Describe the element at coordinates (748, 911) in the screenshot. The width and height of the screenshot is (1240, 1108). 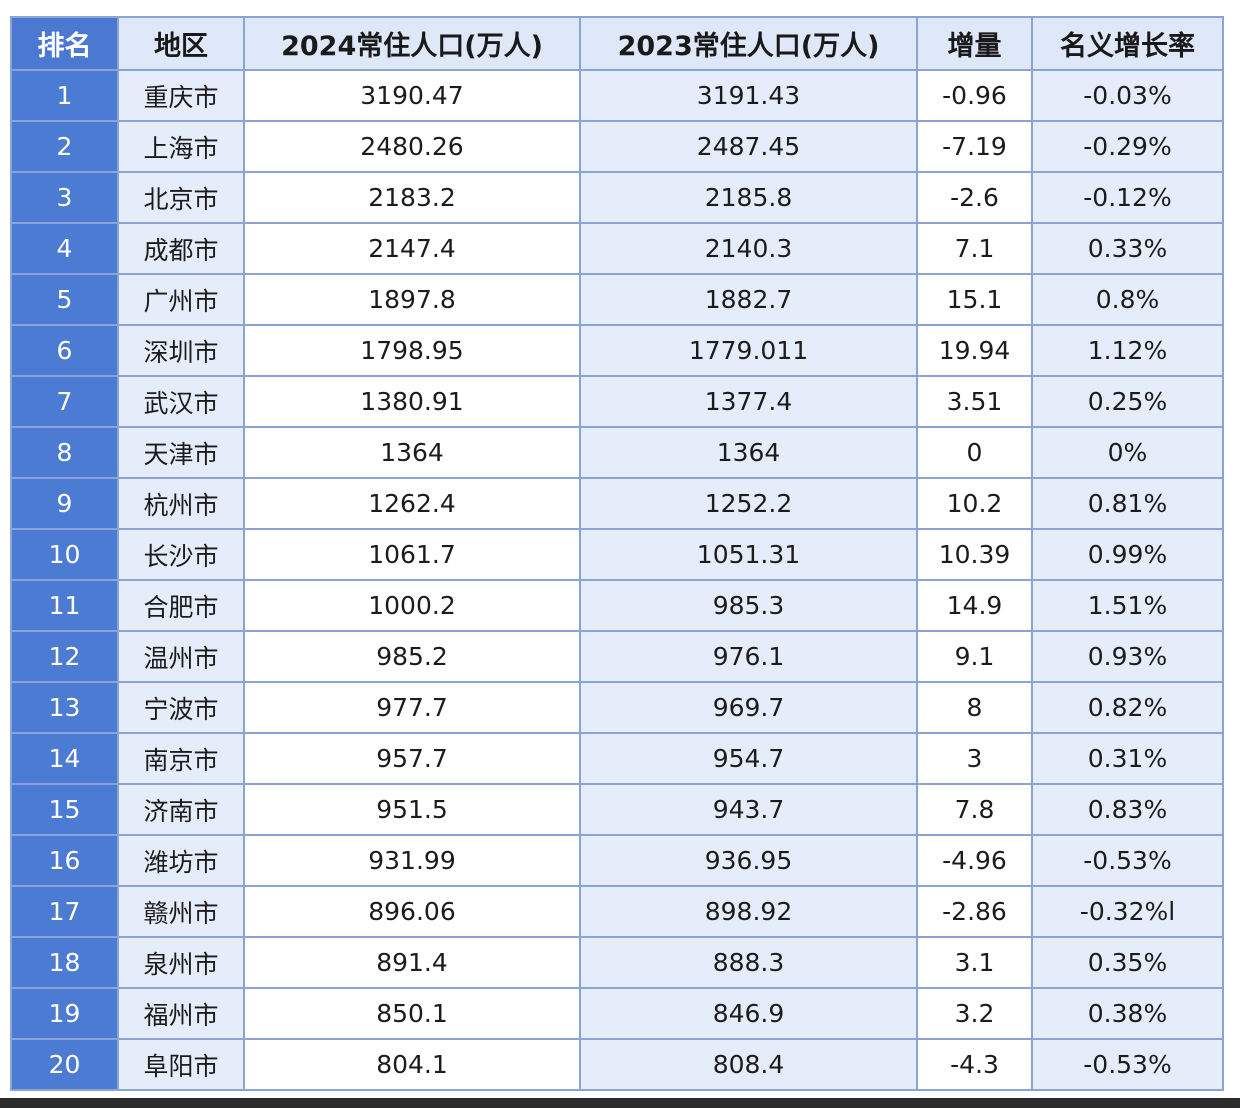
I see `population-2023-cell: 898.92` at that location.